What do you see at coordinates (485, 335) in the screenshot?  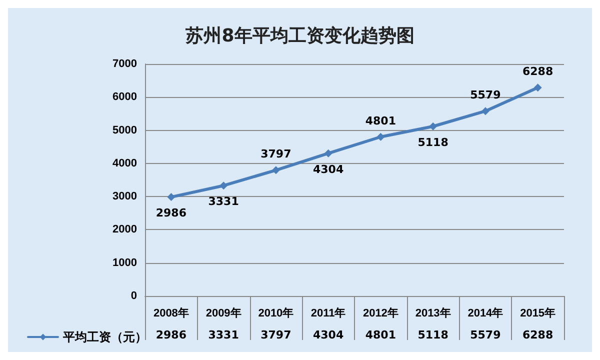 I see `text: 5579` at bounding box center [485, 335].